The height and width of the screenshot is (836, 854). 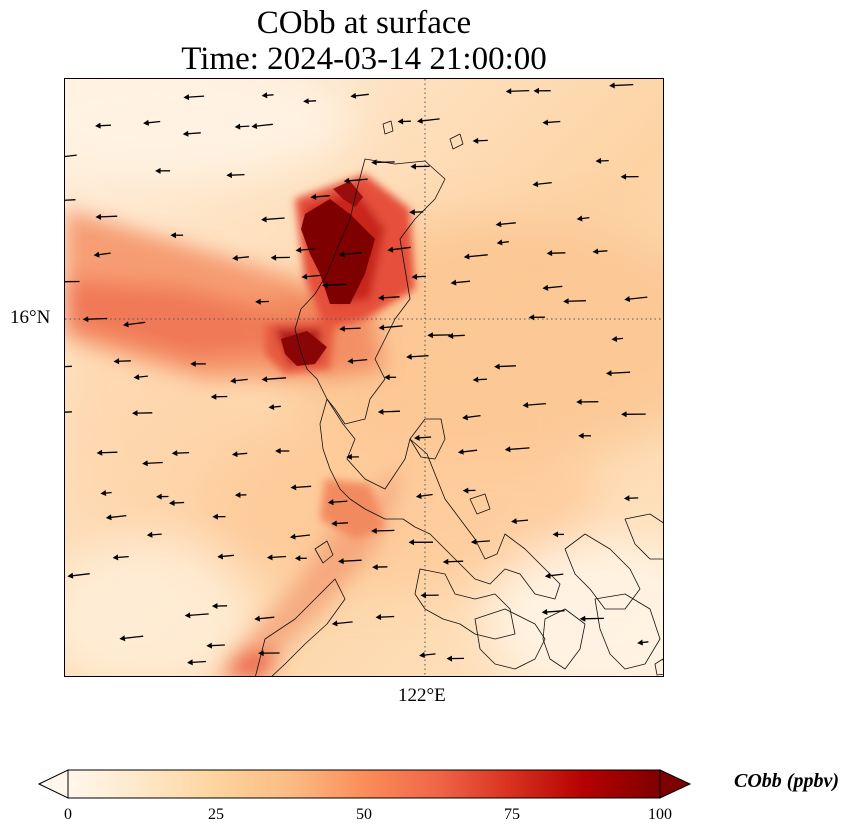 I want to click on island-e, so click(x=658, y=667).